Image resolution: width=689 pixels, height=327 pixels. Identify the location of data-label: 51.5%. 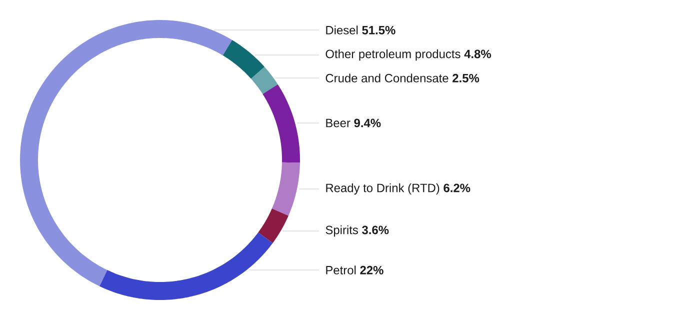
(379, 30).